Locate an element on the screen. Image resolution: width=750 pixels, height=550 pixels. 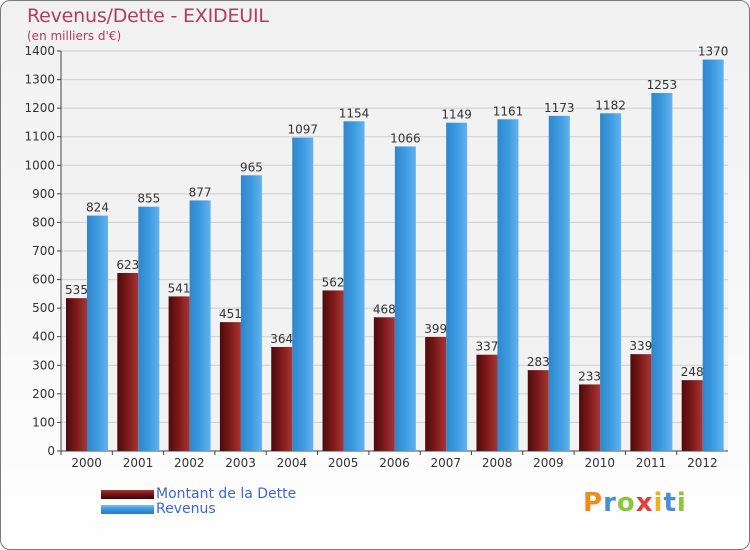
x-tick-label: 2001 is located at coordinates (138, 463).